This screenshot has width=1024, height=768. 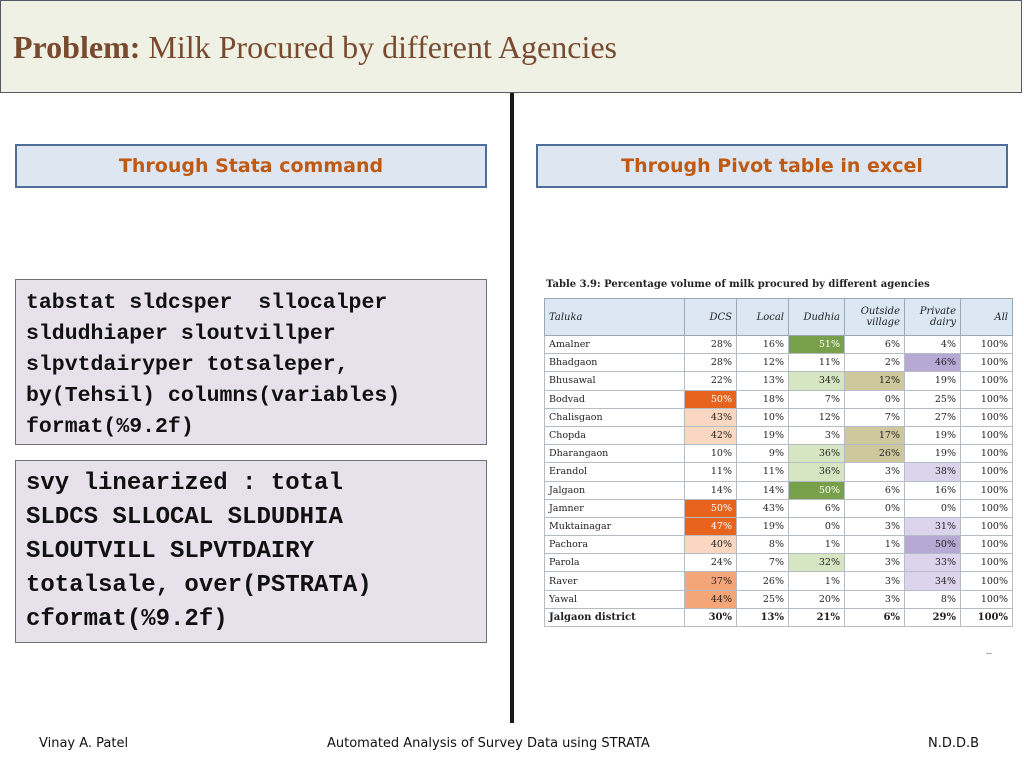 I want to click on total-value-cell: 30%, so click(x=710, y=617).